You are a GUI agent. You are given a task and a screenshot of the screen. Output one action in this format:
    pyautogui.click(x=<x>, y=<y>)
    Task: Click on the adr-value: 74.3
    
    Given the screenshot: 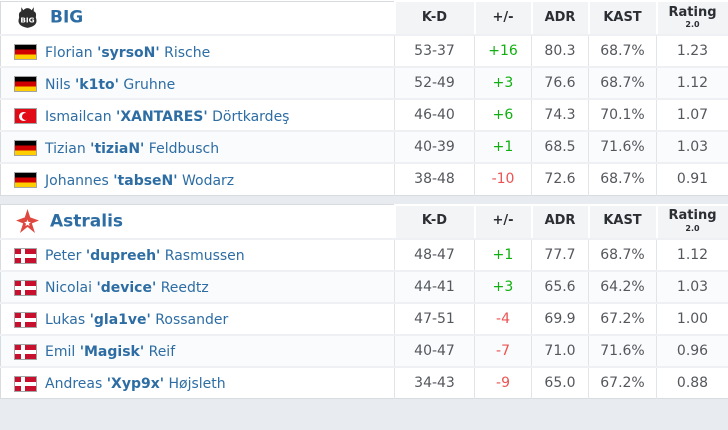 What is the action you would take?
    pyautogui.click(x=560, y=115)
    